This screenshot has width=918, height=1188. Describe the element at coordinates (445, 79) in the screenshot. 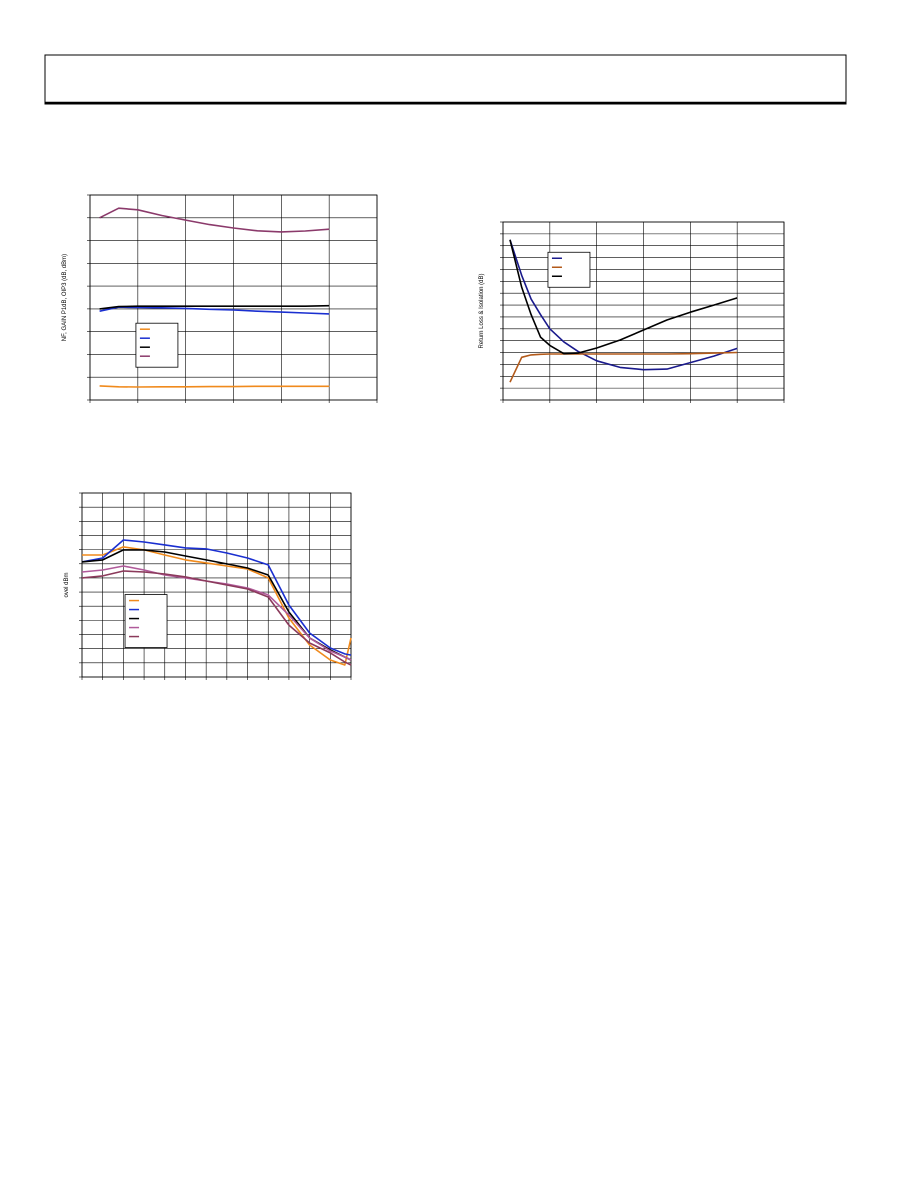

I see `header-box` at that location.